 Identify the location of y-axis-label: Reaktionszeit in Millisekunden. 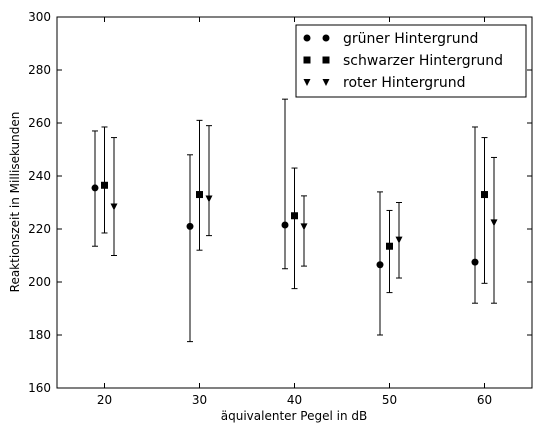
(15, 202).